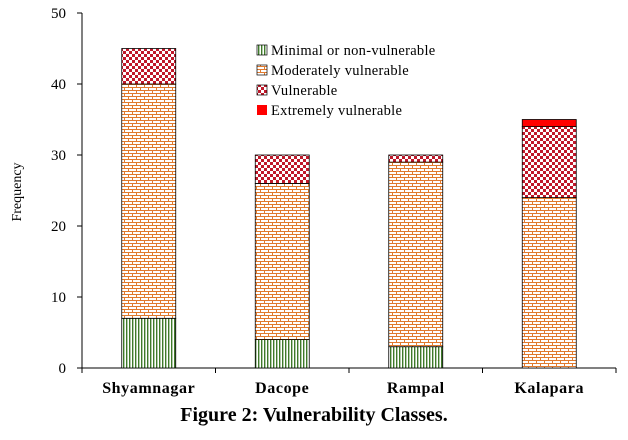 This screenshot has height=440, width=628. Describe the element at coordinates (314, 415) in the screenshot. I see `figure-caption: Figure 2: Vulnerability Classes.` at that location.